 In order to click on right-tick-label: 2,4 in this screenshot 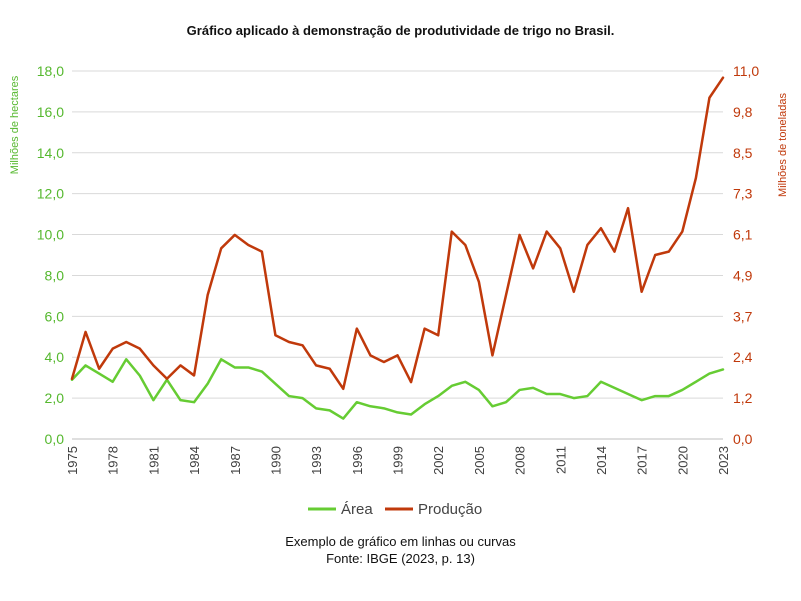, I will do `click(743, 357)`.